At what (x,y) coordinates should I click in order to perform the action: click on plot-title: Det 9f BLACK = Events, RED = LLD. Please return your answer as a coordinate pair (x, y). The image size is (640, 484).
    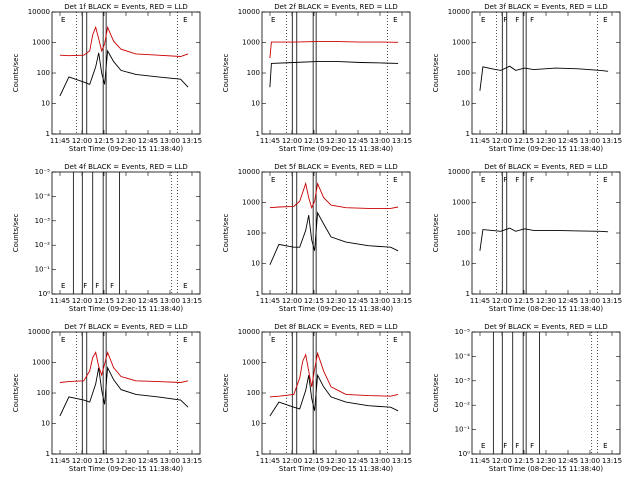
    Looking at the image, I should click on (545, 327).